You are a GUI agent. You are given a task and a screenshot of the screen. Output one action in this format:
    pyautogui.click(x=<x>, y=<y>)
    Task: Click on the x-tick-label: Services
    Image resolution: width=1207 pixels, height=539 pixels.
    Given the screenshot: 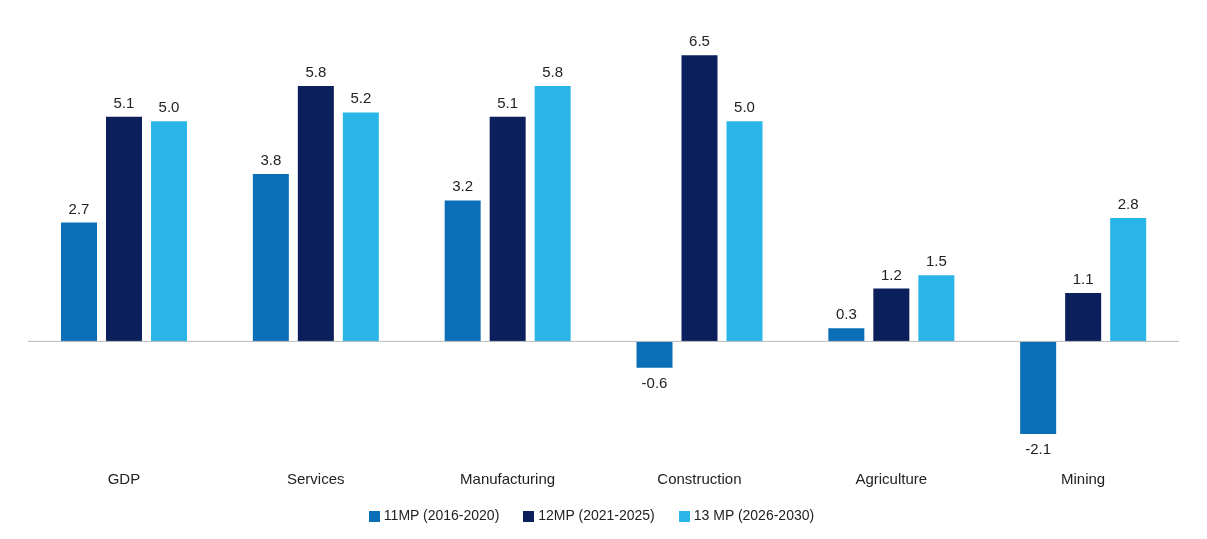 What is the action you would take?
    pyautogui.click(x=315, y=478)
    